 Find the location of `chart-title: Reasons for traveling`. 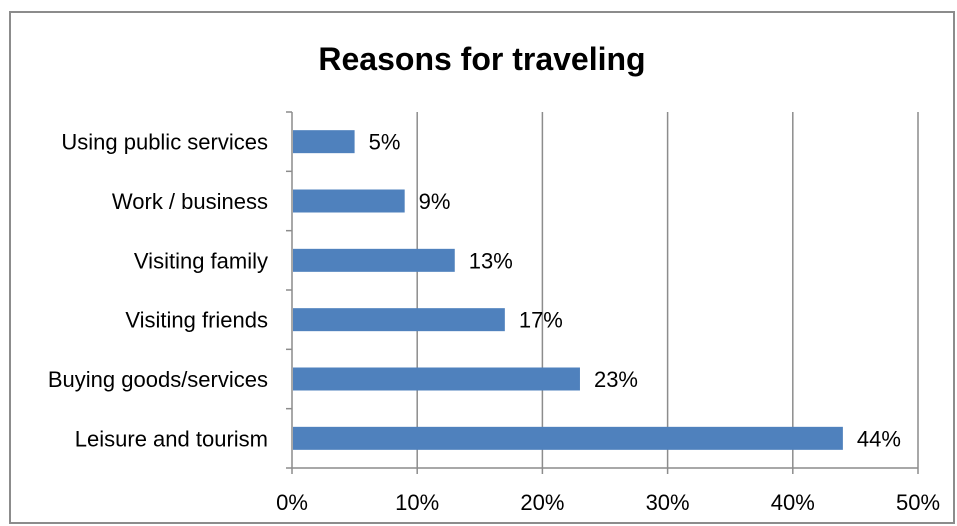

chart-title: Reasons for traveling is located at coordinates (482, 59).